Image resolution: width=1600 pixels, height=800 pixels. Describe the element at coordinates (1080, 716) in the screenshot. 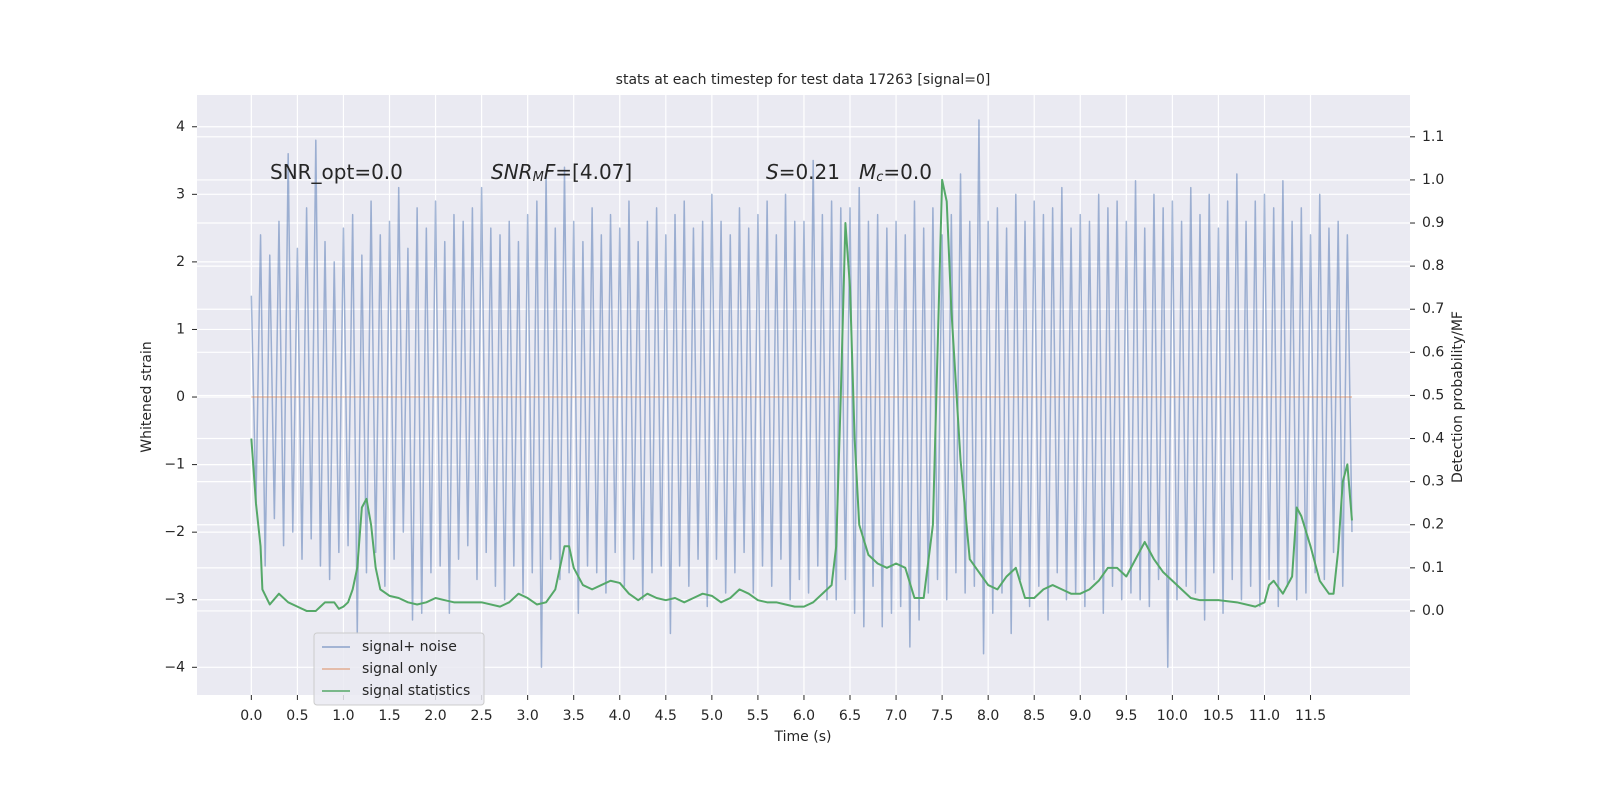

I see `x-tick-label: 9.0` at that location.